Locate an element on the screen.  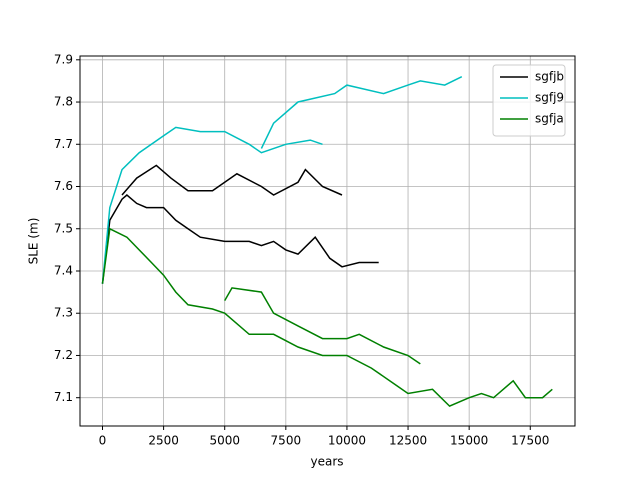
y-tick-label: 7.3 is located at coordinates (63, 313).